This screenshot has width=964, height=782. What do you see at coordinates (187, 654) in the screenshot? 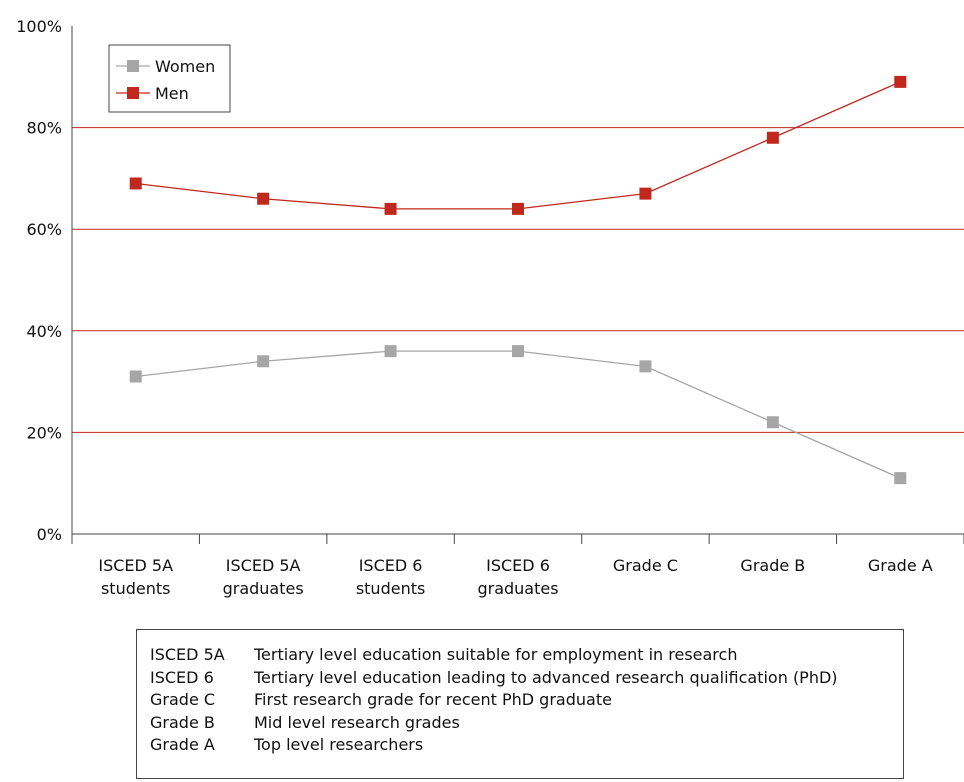
I see `glossary-term: ISCED 5A` at bounding box center [187, 654].